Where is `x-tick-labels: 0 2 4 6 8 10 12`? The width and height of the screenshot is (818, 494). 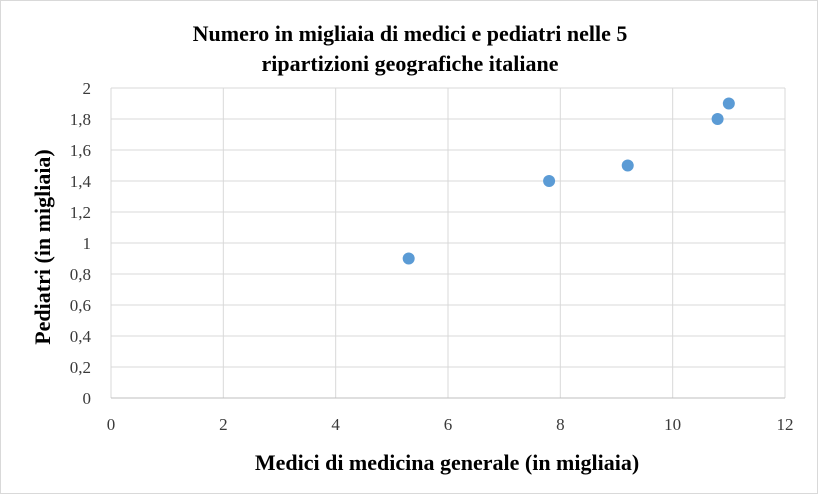
x-tick-labels: 0 2 4 6 8 10 12 is located at coordinates (450, 424).